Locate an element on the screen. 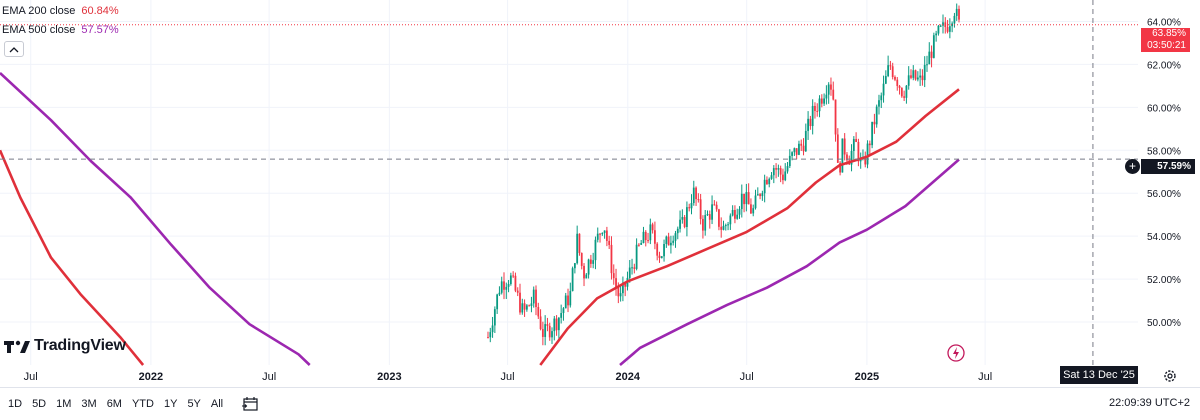 The image size is (1200, 420). x-tick-label: 2024 is located at coordinates (628, 377).